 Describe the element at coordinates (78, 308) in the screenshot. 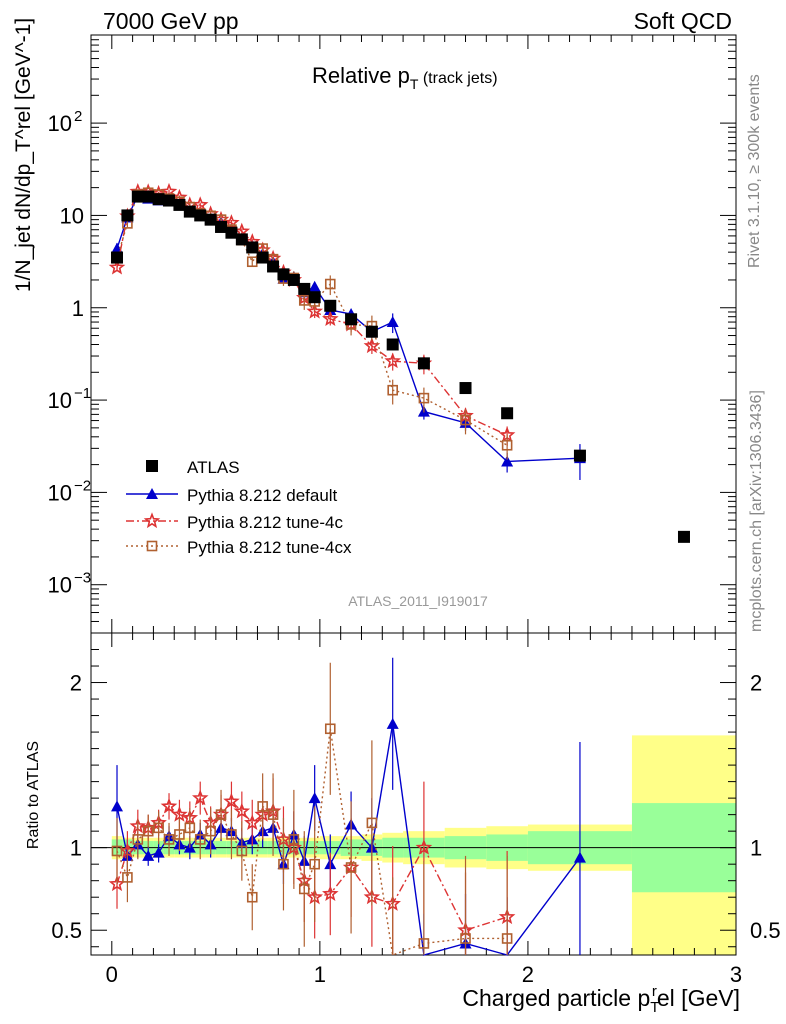

I see `y-tick-label: 1` at that location.